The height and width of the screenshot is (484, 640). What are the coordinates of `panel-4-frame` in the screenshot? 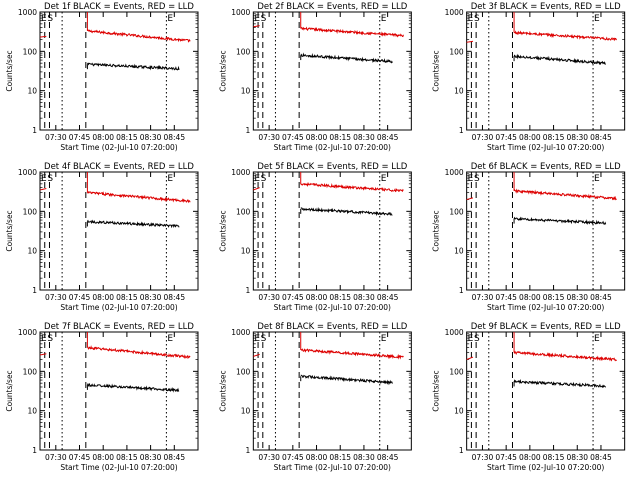 It's located at (119, 231).